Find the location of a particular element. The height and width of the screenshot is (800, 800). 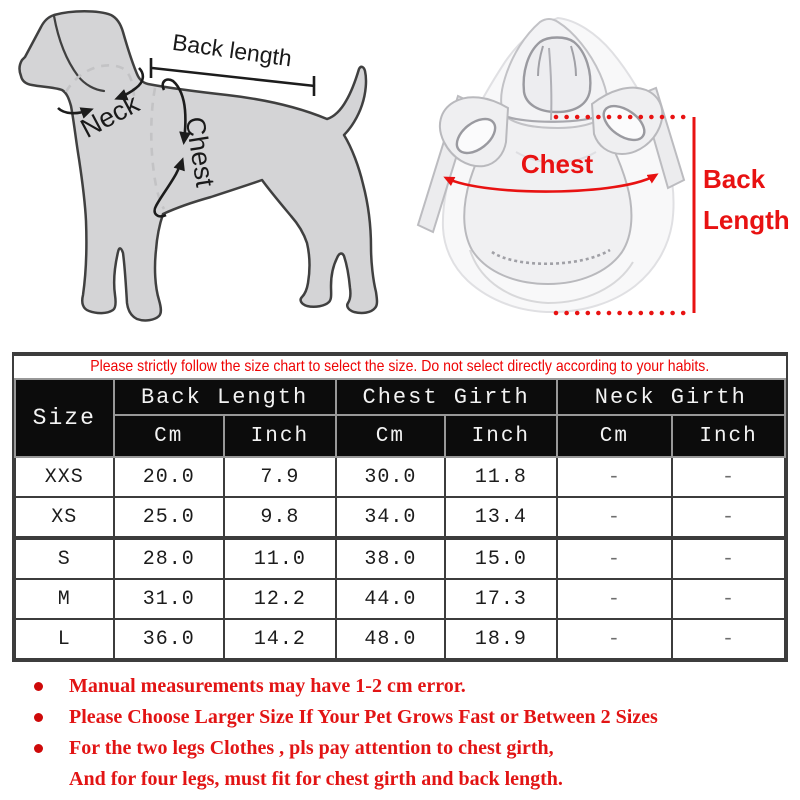

cell-value: 44.0 is located at coordinates (390, 599).